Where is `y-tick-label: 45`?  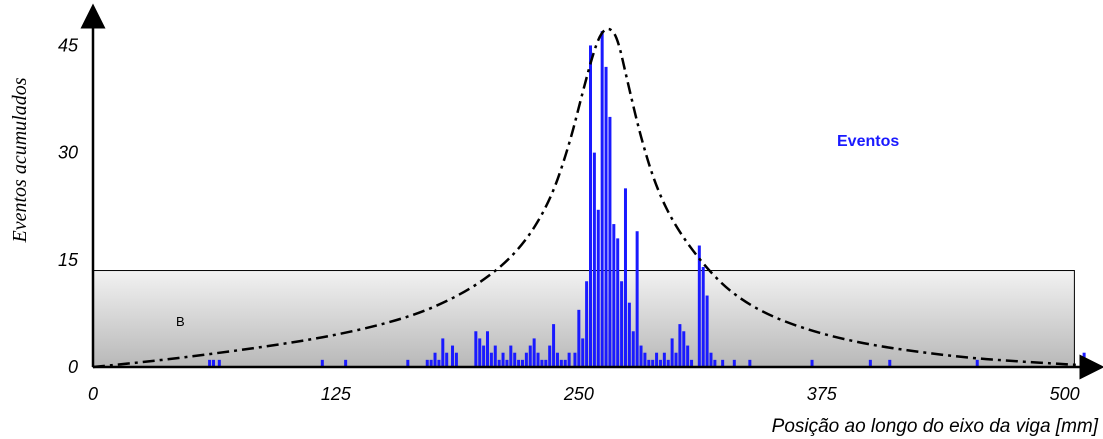 y-tick-label: 45 is located at coordinates (68, 45).